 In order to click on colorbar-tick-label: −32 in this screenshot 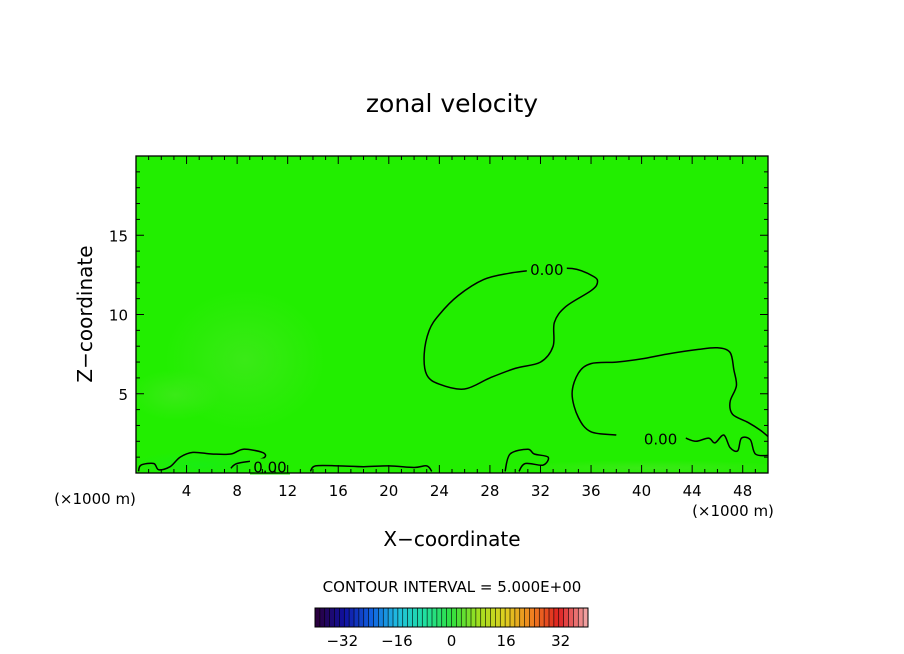, I will do `click(342, 641)`.